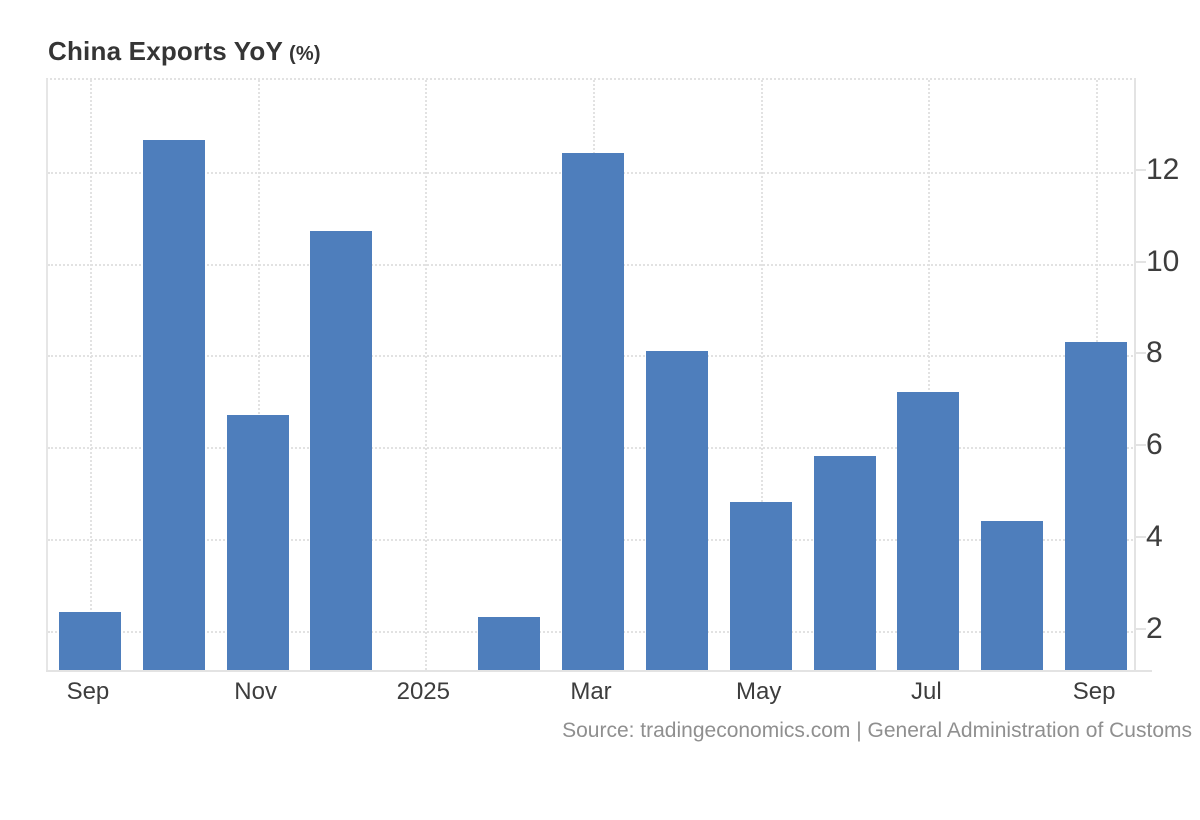 Image resolution: width=1200 pixels, height=820 pixels. Describe the element at coordinates (1135, 375) in the screenshot. I see `y-axis-line` at that location.